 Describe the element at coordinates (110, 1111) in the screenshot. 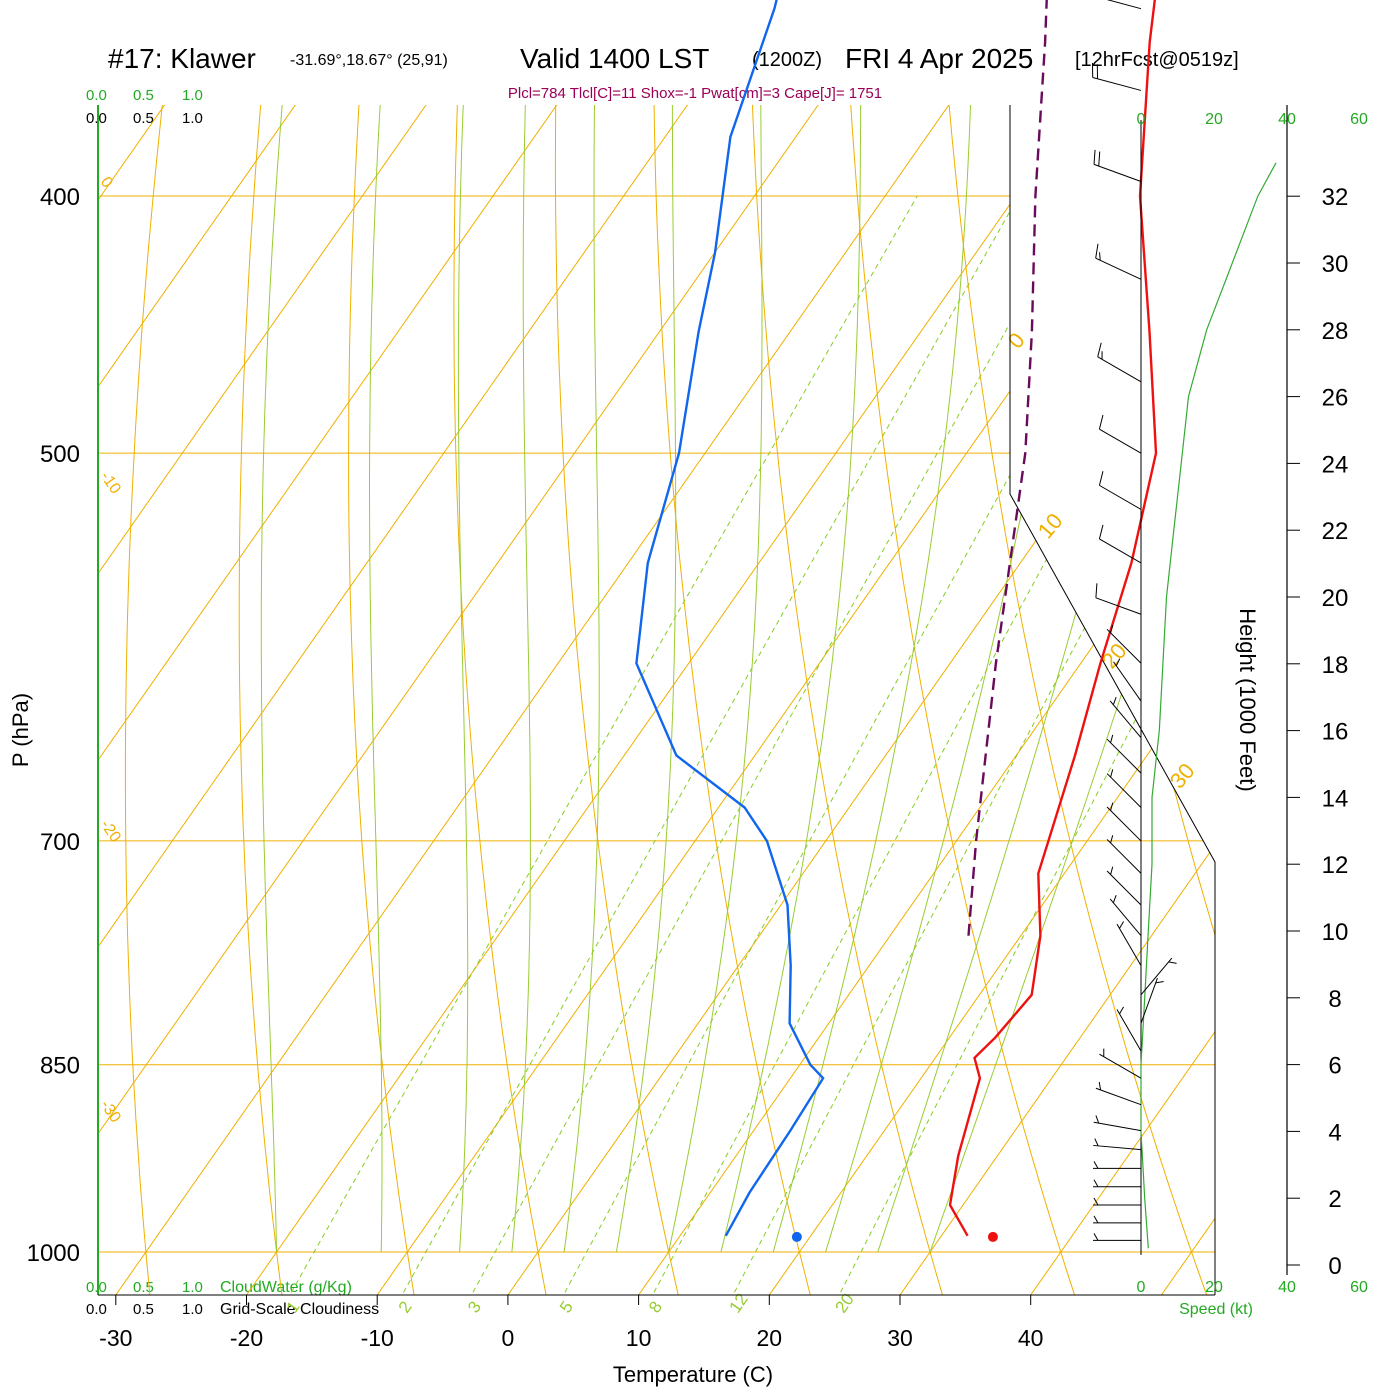

I see `isotherm-label: -30` at that location.